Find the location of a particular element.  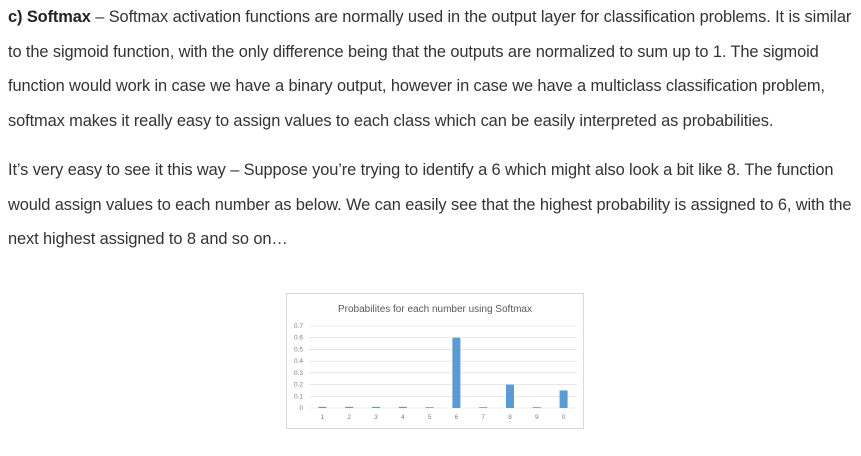

y-tick-label: 0.6 is located at coordinates (298, 338).